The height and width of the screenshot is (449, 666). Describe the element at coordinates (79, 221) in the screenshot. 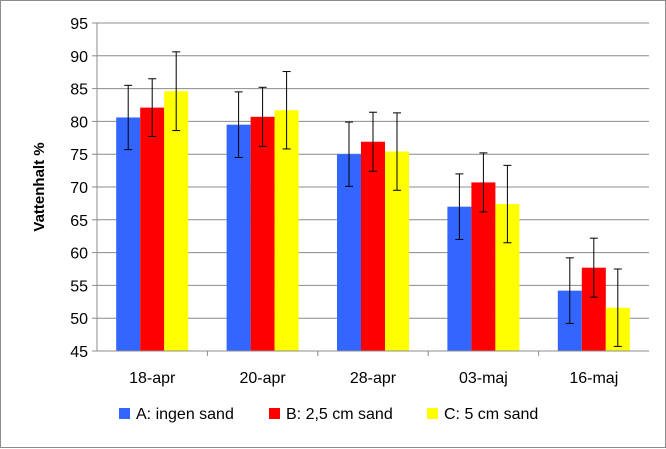

I see `y-tick-label: 65` at that location.